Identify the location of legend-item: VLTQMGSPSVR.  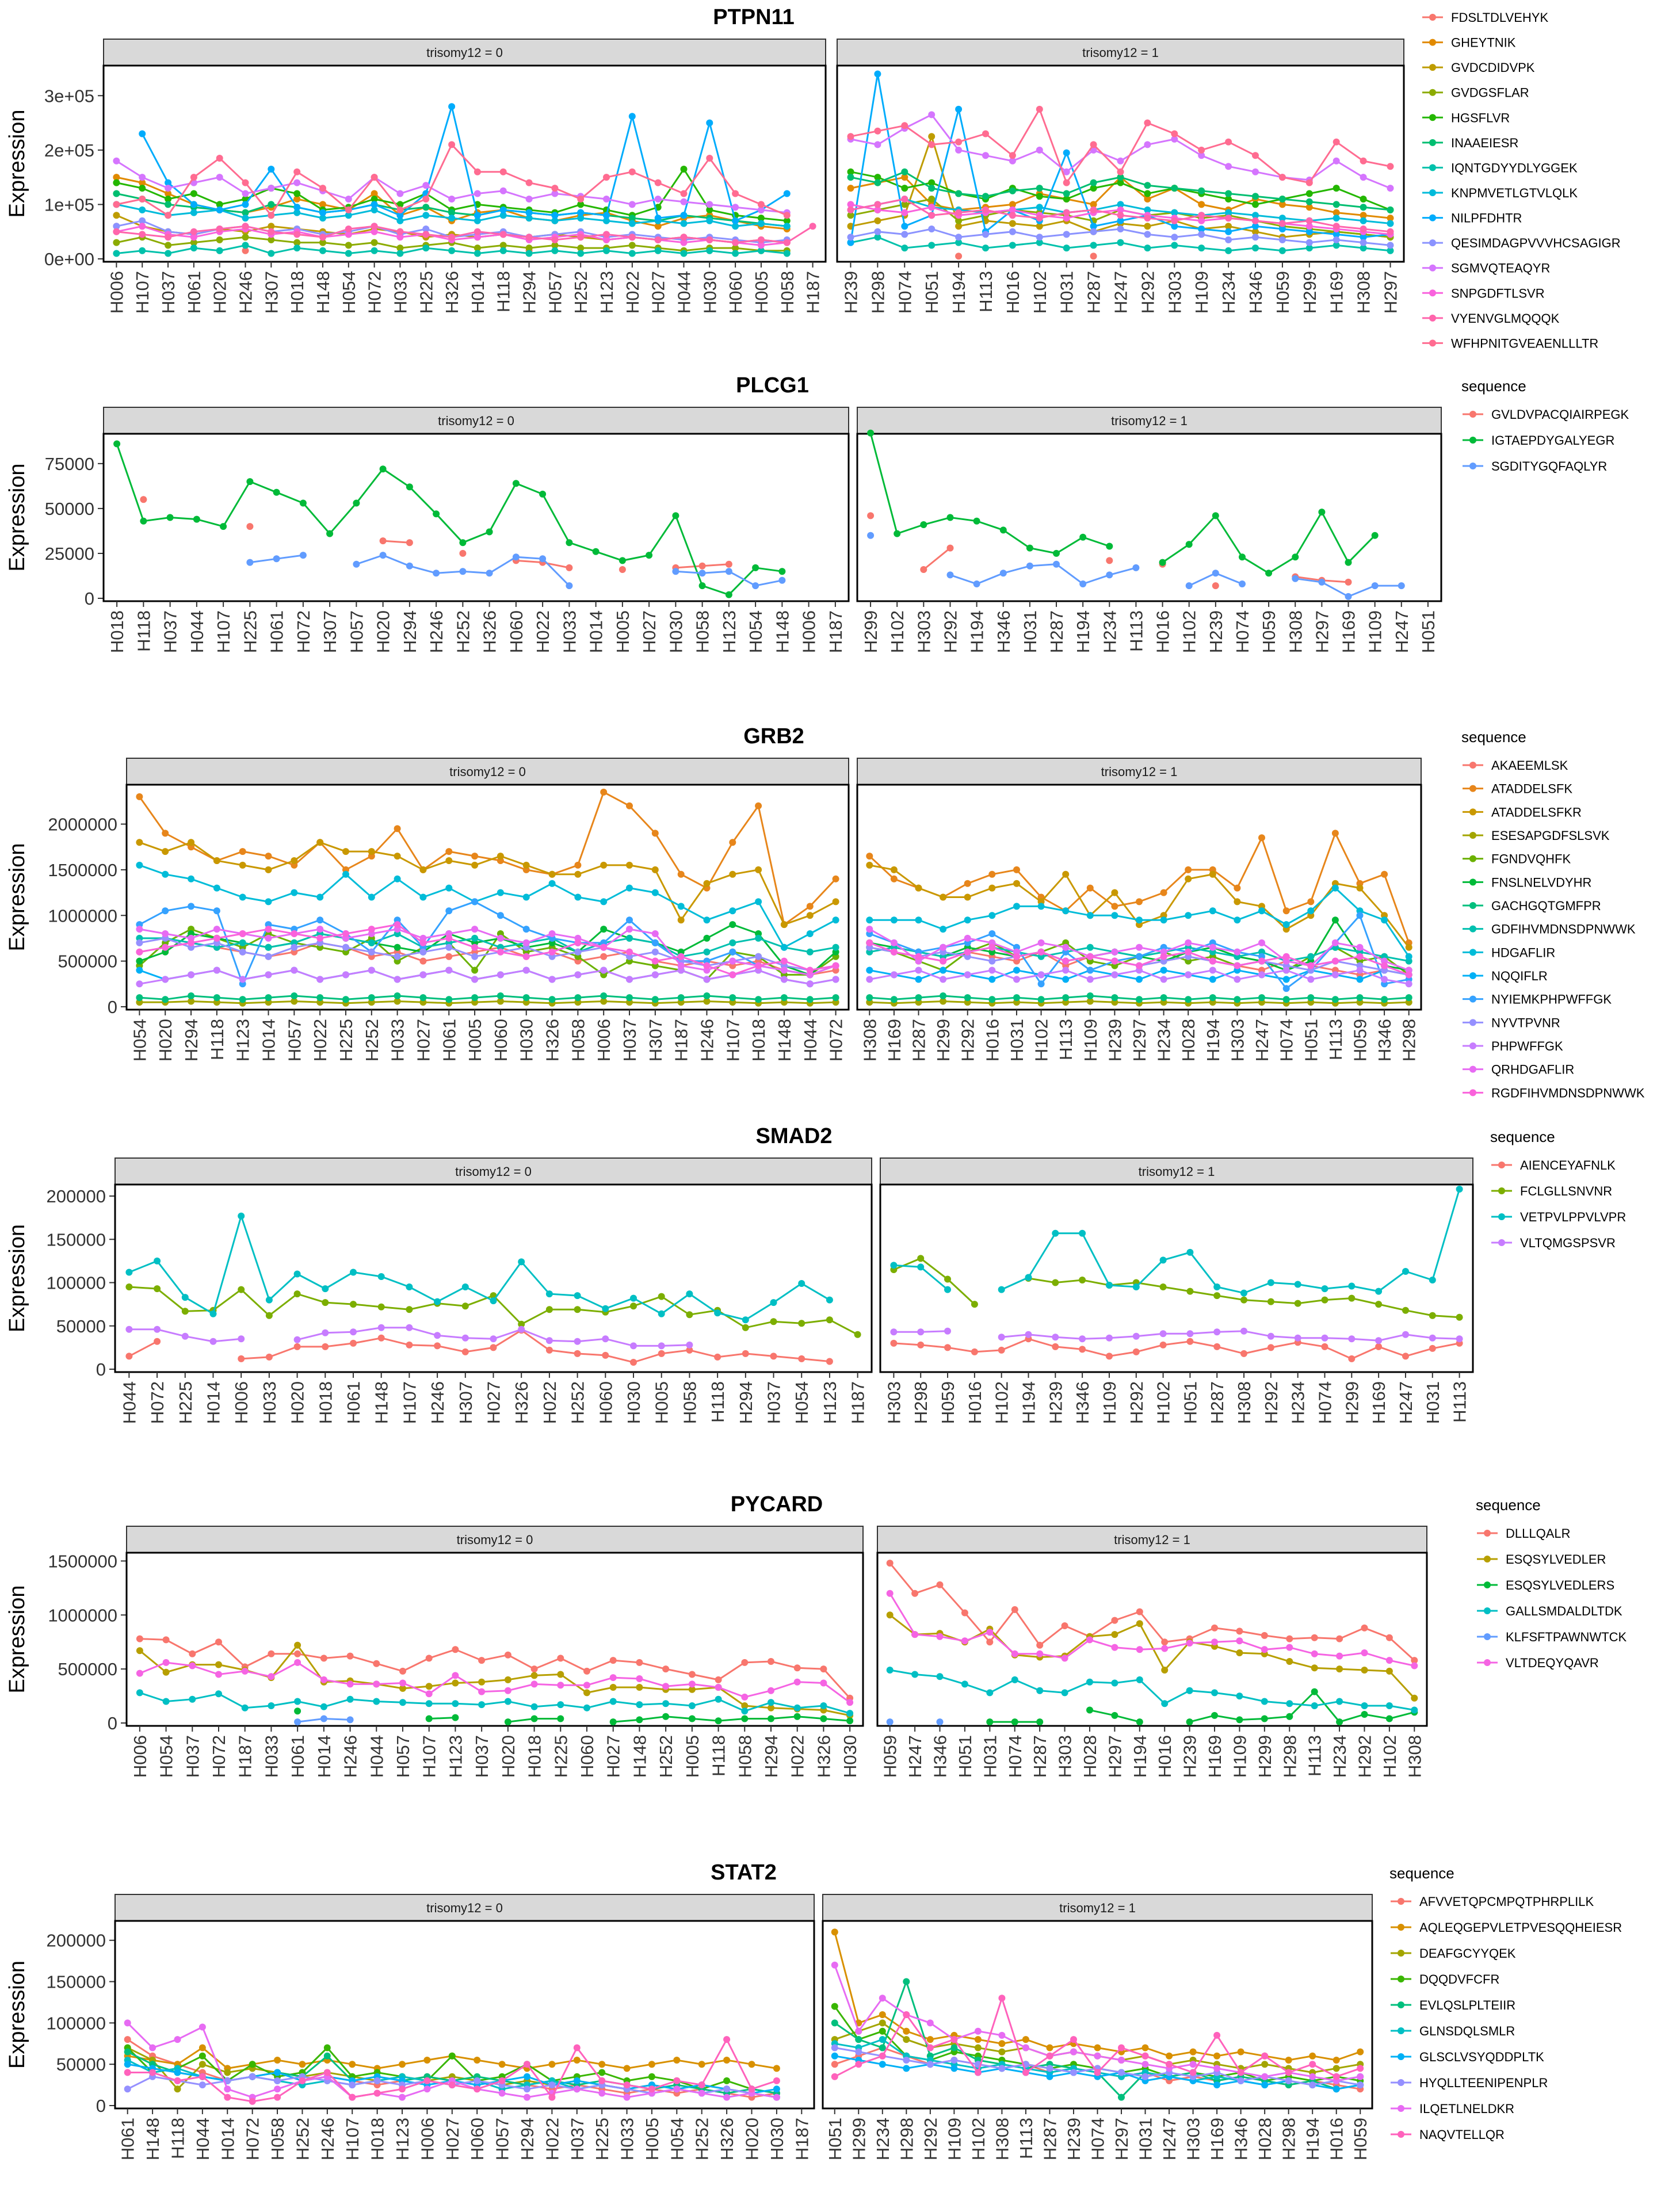
(1554, 1243).